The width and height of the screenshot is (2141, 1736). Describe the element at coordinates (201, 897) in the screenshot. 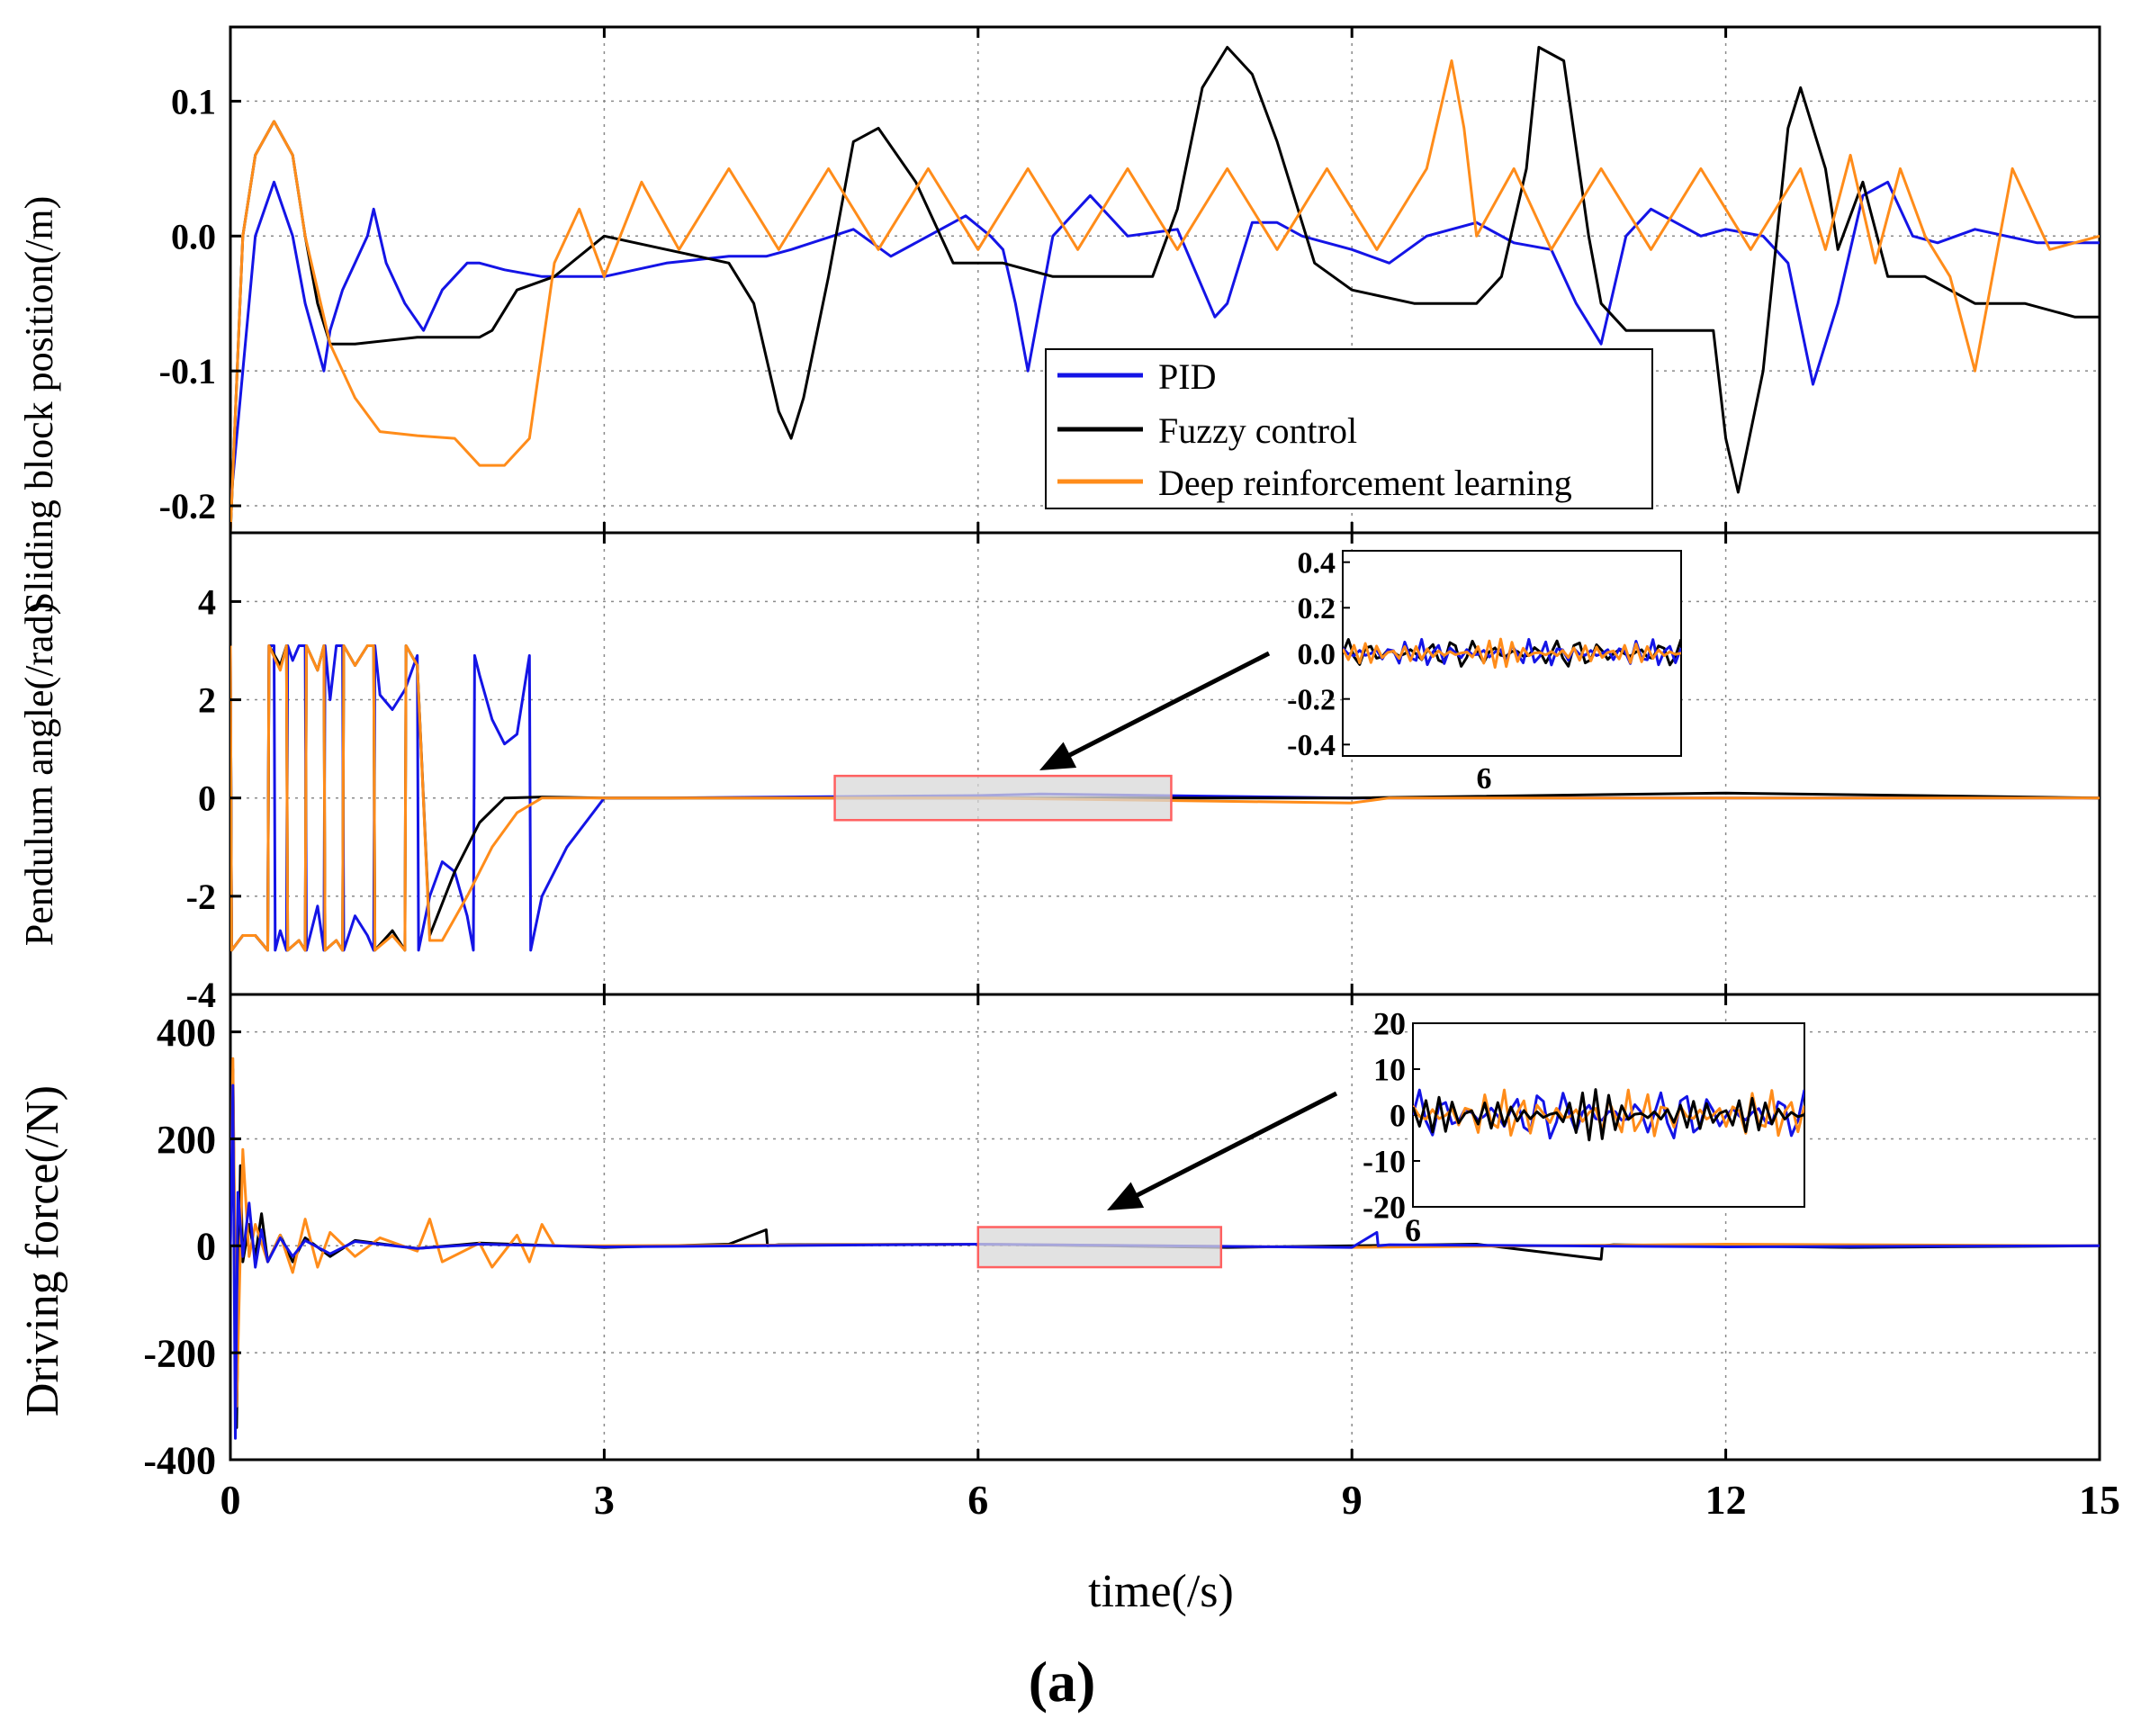

I see `angle-ytick-label: -2` at that location.